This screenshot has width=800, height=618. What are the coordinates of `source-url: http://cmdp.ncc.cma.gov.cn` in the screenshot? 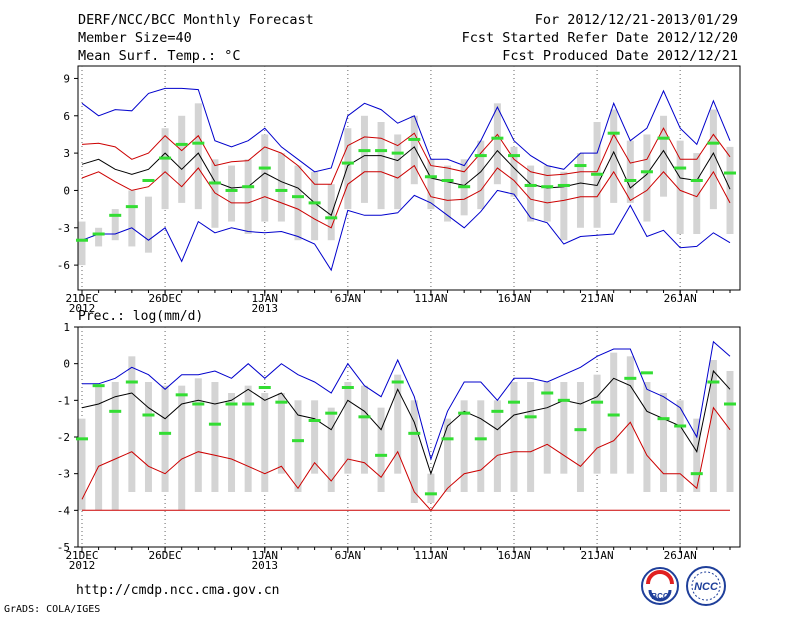 It's located at (178, 590).